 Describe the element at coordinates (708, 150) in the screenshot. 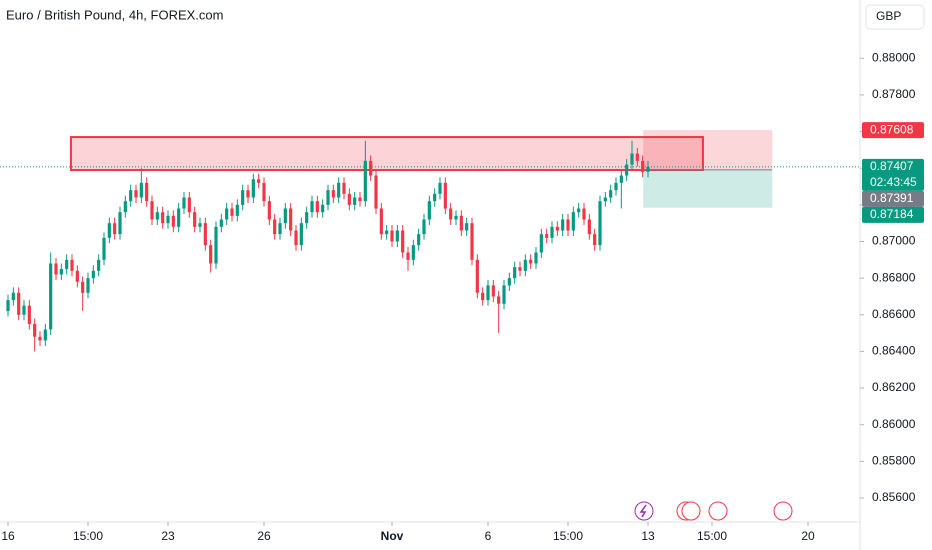

I see `stop-area` at that location.